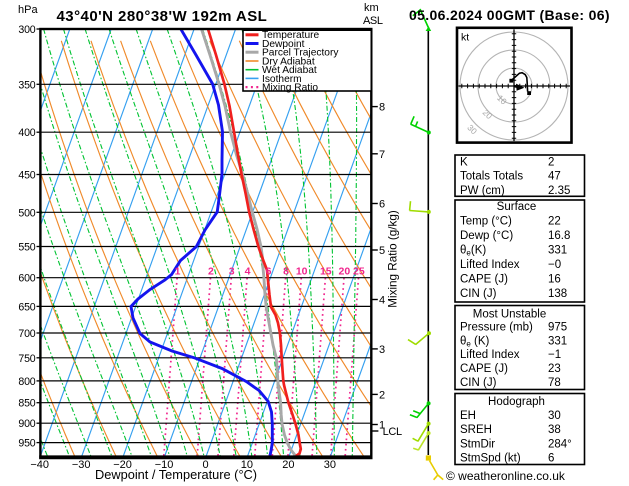 This screenshot has height=486, width=629. What do you see at coordinates (559, 236) in the screenshot?
I see `svg-text: 16.8` at bounding box center [559, 236].